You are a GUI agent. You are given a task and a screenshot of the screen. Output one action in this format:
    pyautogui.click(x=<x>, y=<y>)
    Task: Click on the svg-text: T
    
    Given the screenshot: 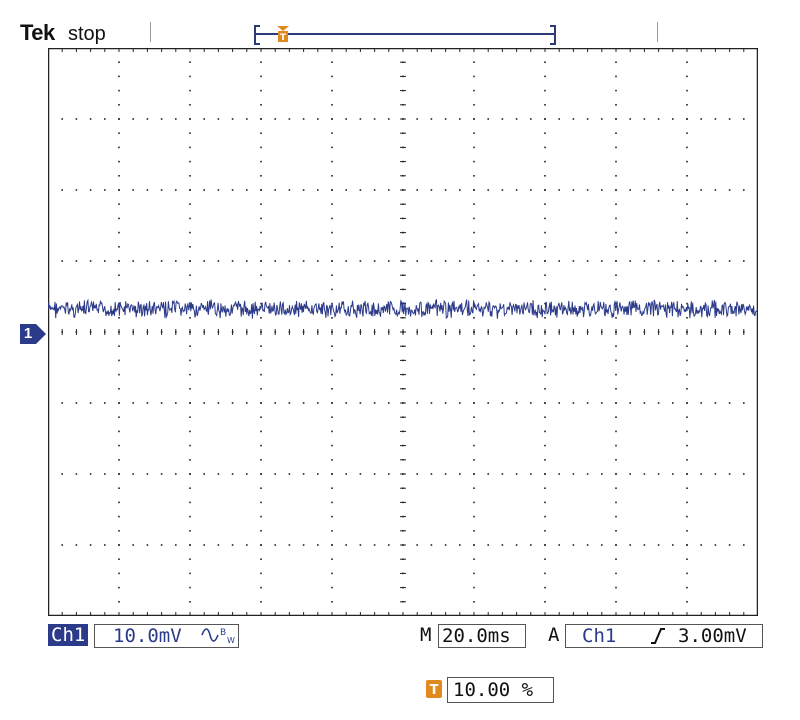 What is the action you would take?
    pyautogui.click(x=283, y=37)
    